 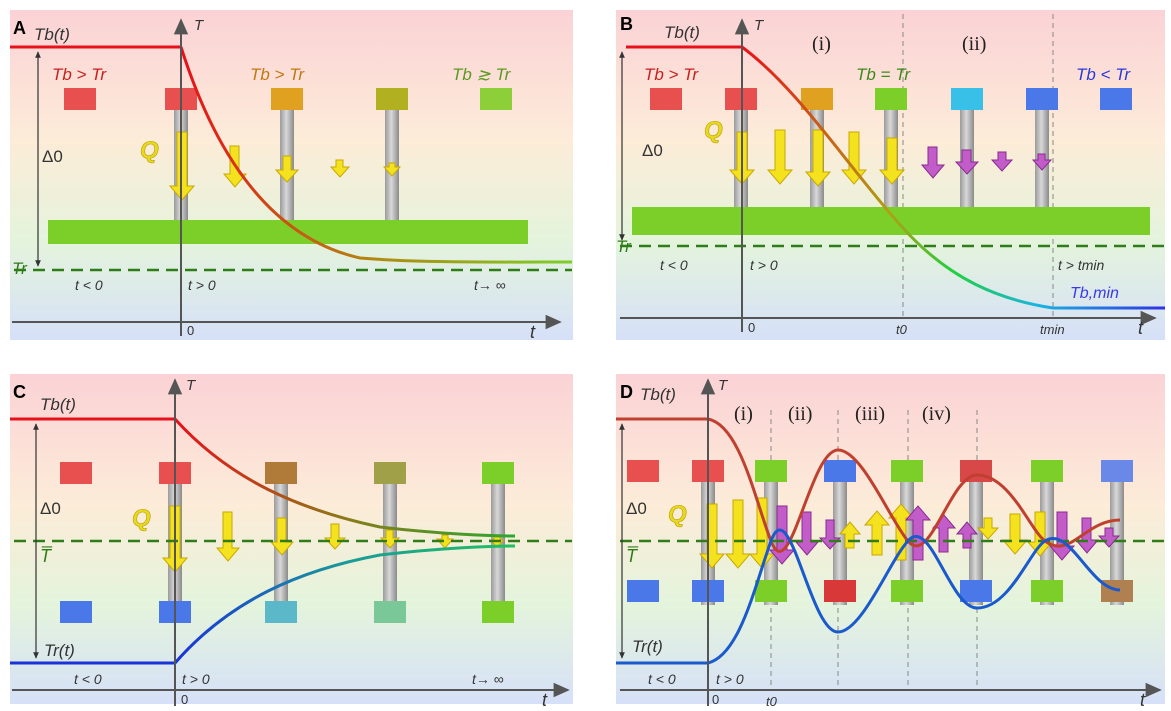 I want to click on panel-a-heat-label: Q, so click(x=149, y=150).